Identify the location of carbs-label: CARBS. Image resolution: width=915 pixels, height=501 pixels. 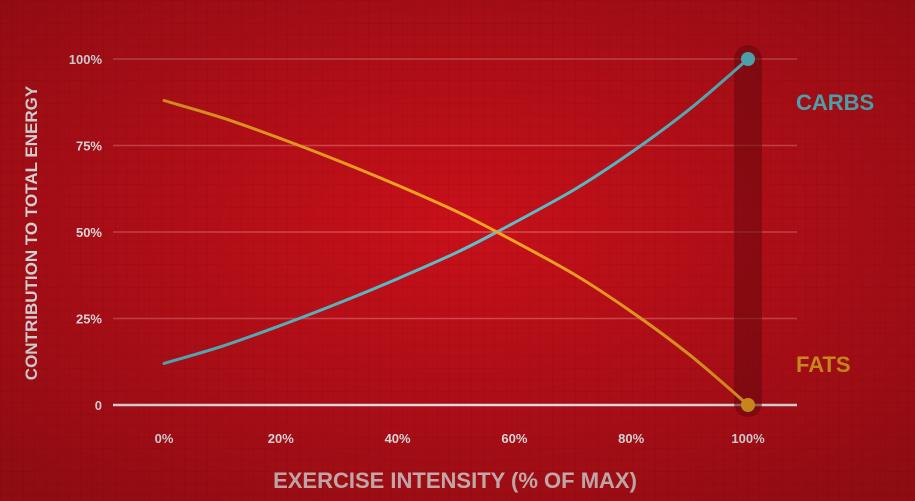
(835, 102).